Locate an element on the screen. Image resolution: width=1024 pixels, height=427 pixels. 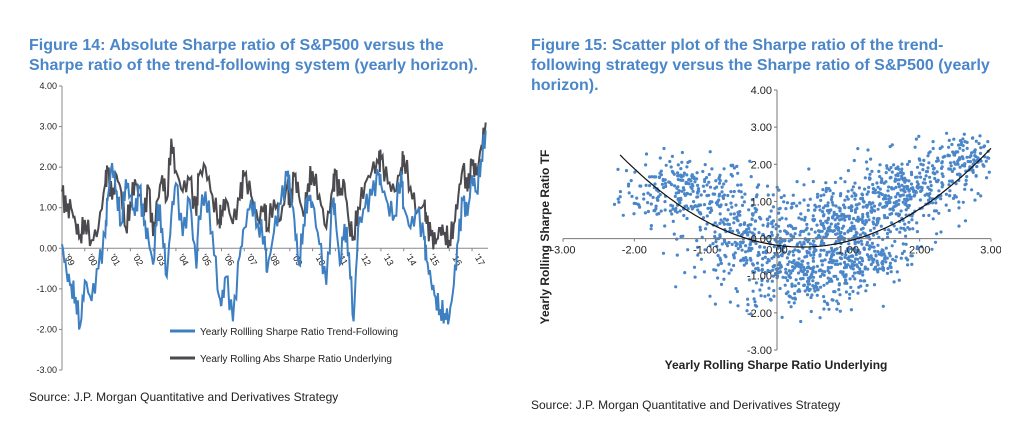
x-tick-label: '00 is located at coordinates (92, 259).